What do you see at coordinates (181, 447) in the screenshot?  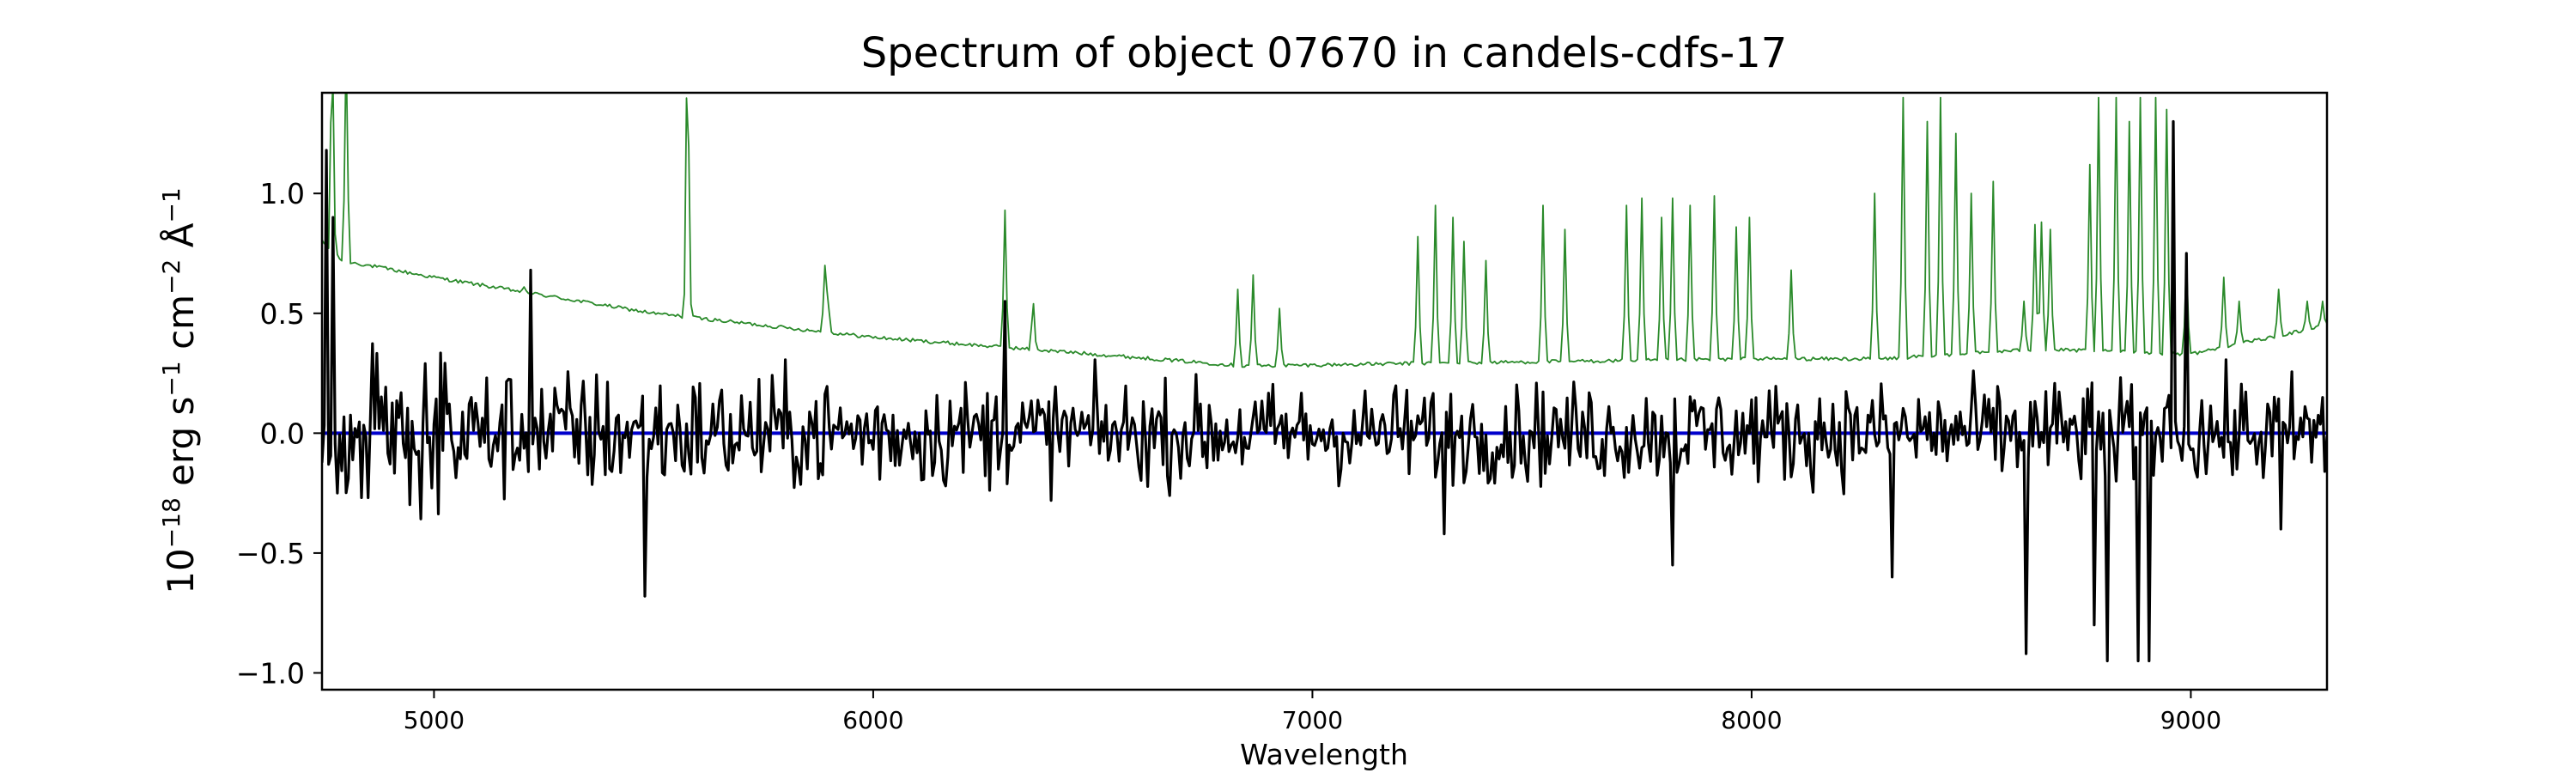 I see `y-label-part: erg s` at bounding box center [181, 447].